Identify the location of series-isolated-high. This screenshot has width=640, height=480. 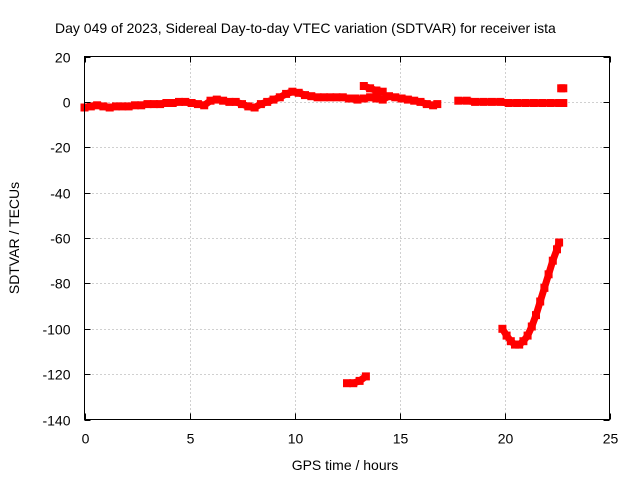
(562, 88).